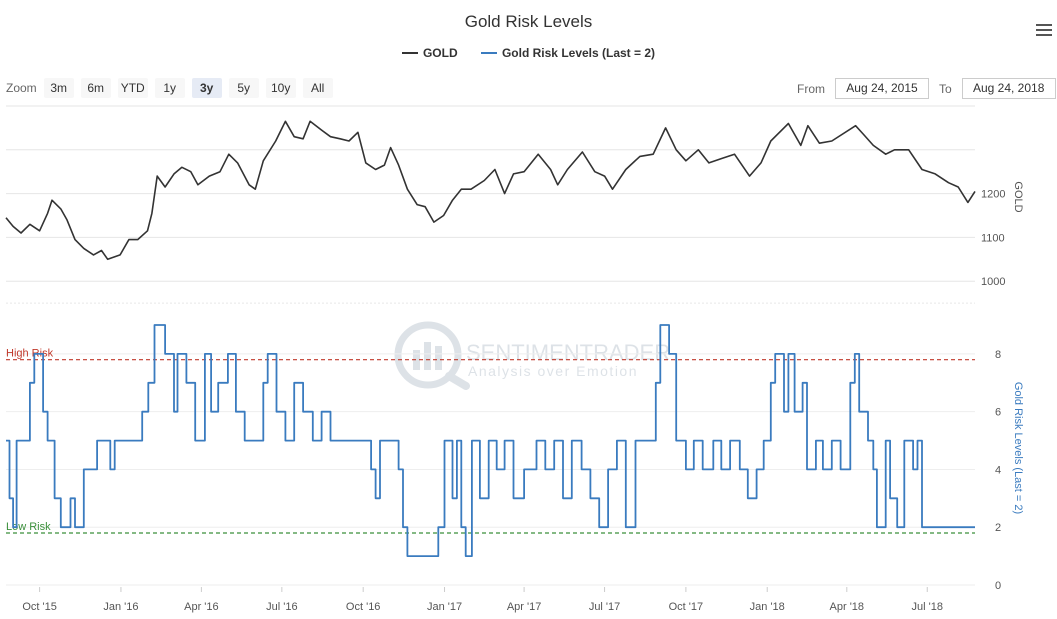 The width and height of the screenshot is (1057, 619). What do you see at coordinates (457, 381) in the screenshot?
I see `watermark-magnifier-handle` at bounding box center [457, 381].